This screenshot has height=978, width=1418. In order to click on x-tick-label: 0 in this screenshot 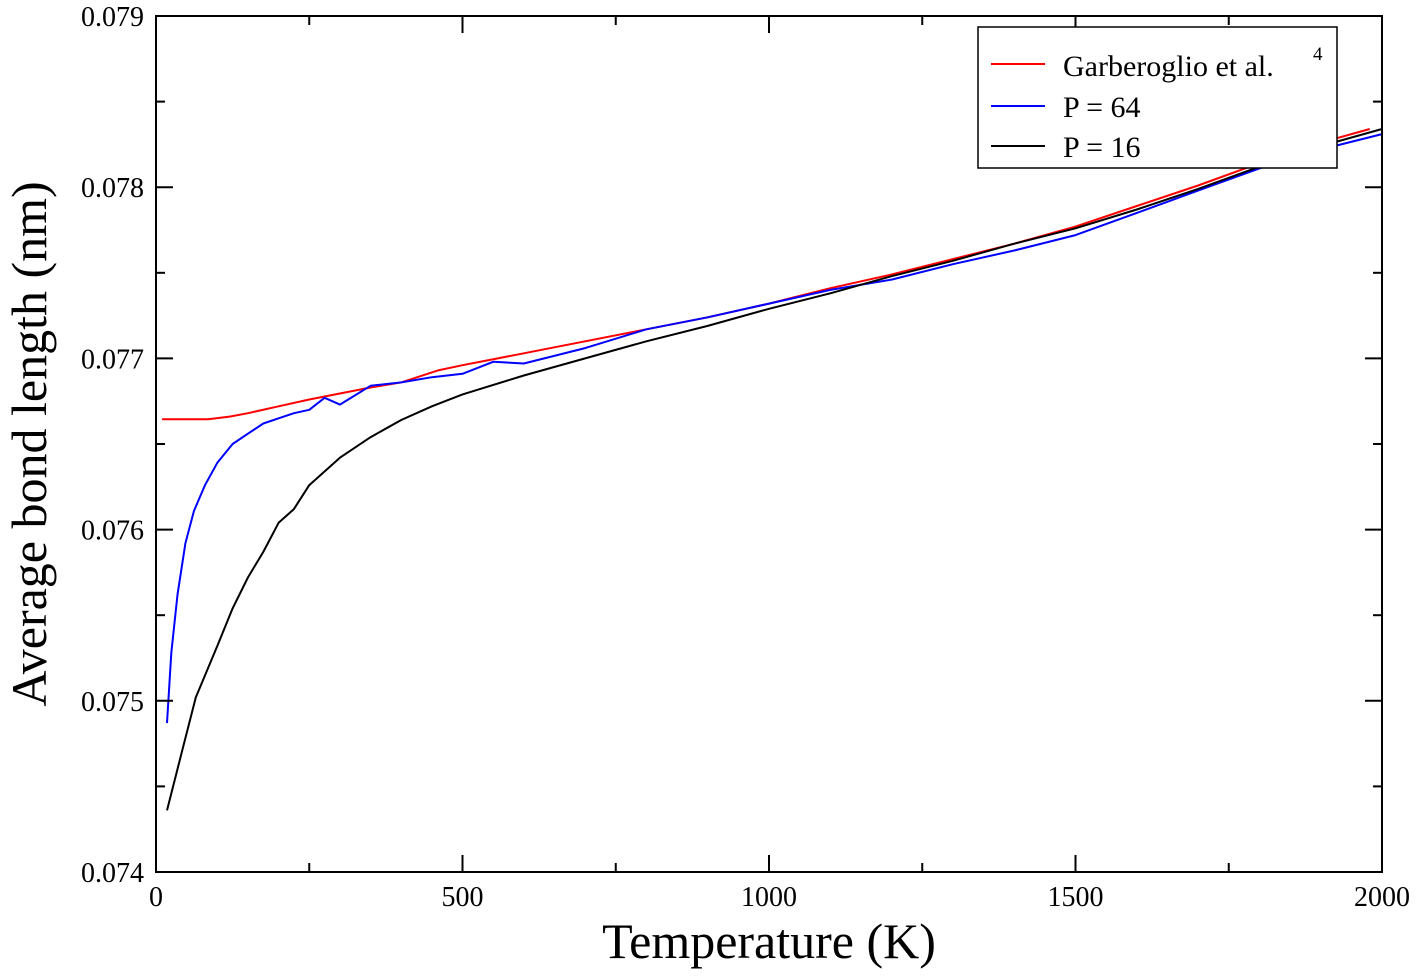, I will do `click(156, 897)`.